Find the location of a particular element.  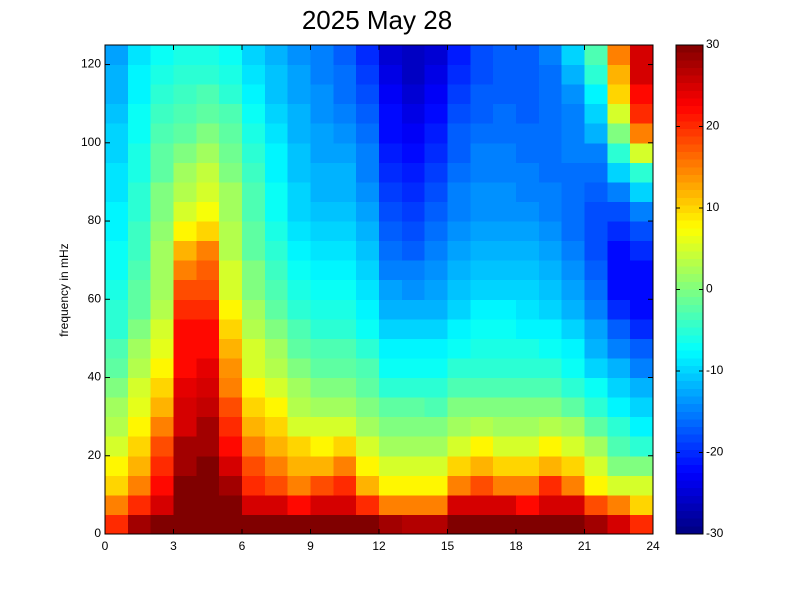

x-tick-label: 0 is located at coordinates (105, 546).